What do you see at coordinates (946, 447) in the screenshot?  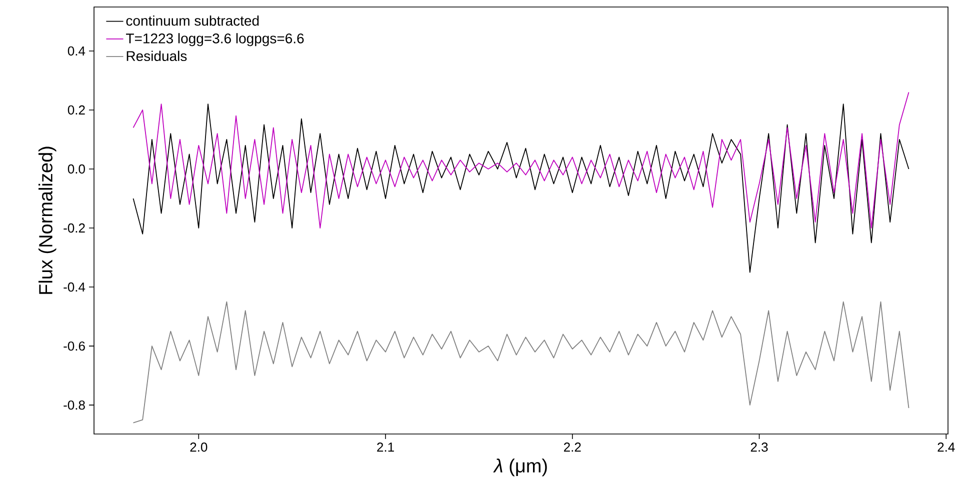 I see `x-tick-label: 2.4` at bounding box center [946, 447].